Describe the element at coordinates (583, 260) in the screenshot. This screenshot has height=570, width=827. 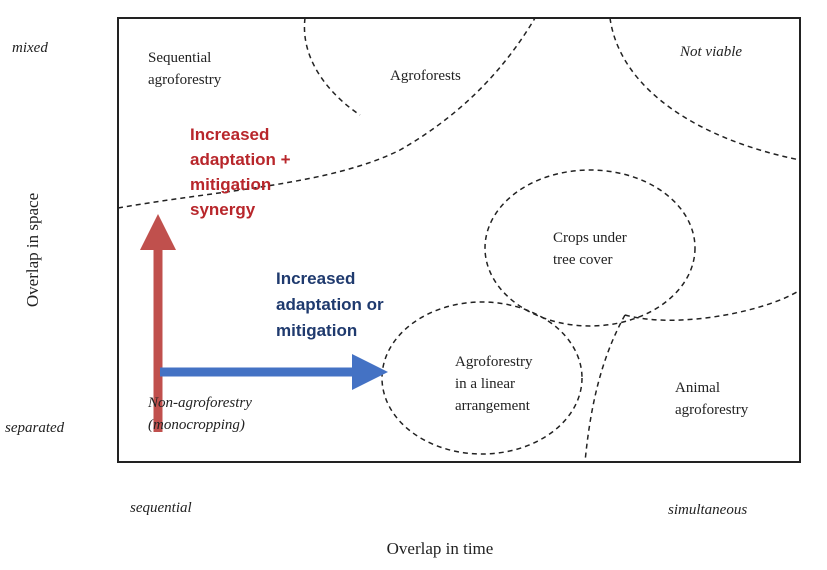
I see `region-label: tree cover` at that location.